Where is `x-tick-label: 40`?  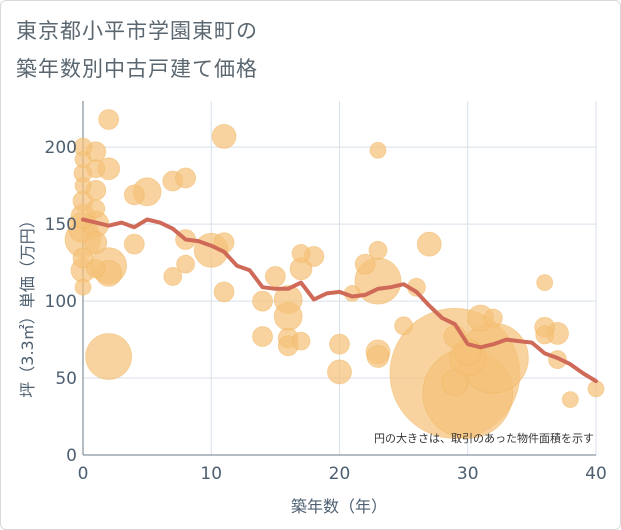
x-tick-label: 40 is located at coordinates (596, 474).